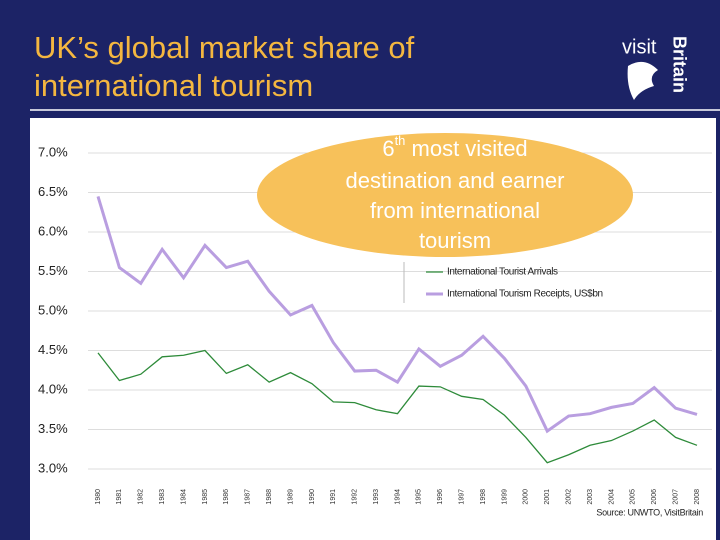 The width and height of the screenshot is (720, 540). I want to click on annotation-bubble, so click(445, 195).